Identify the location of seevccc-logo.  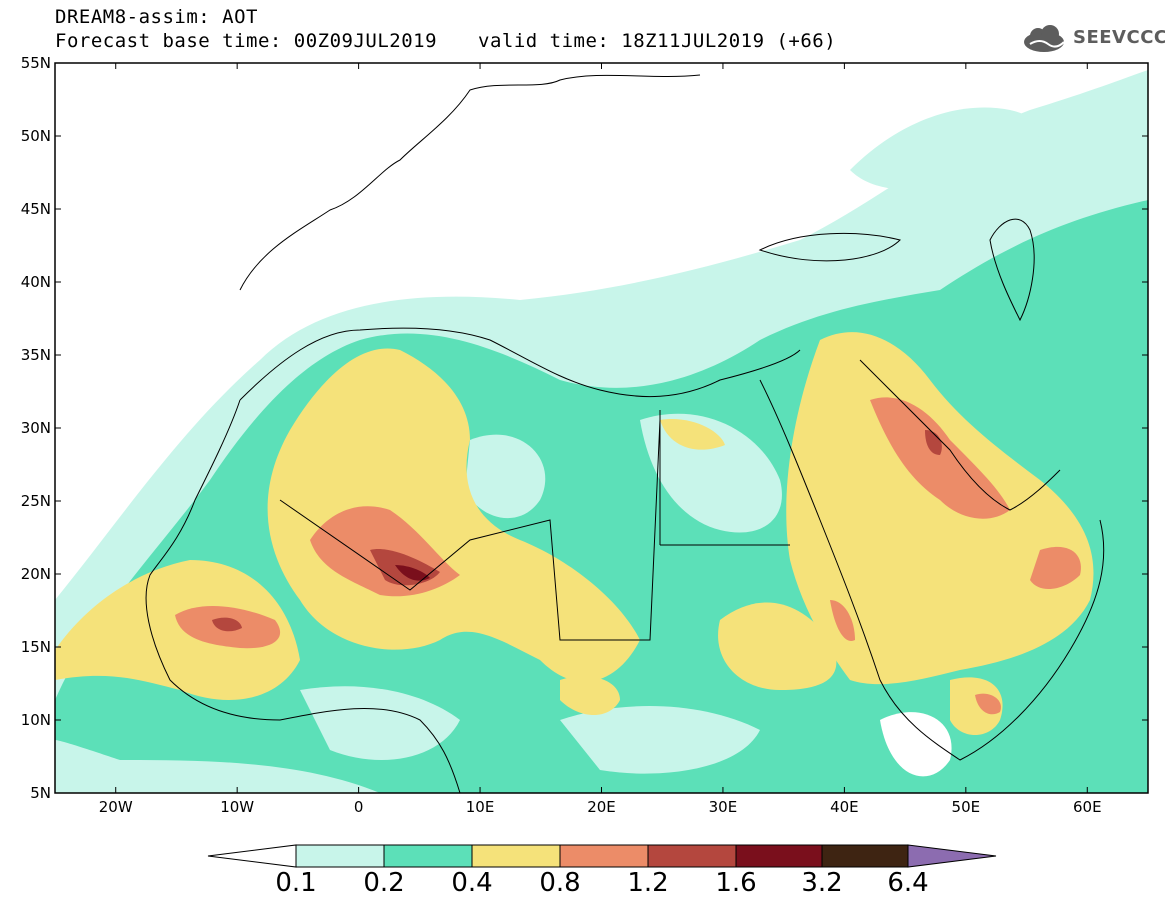
(1044, 38).